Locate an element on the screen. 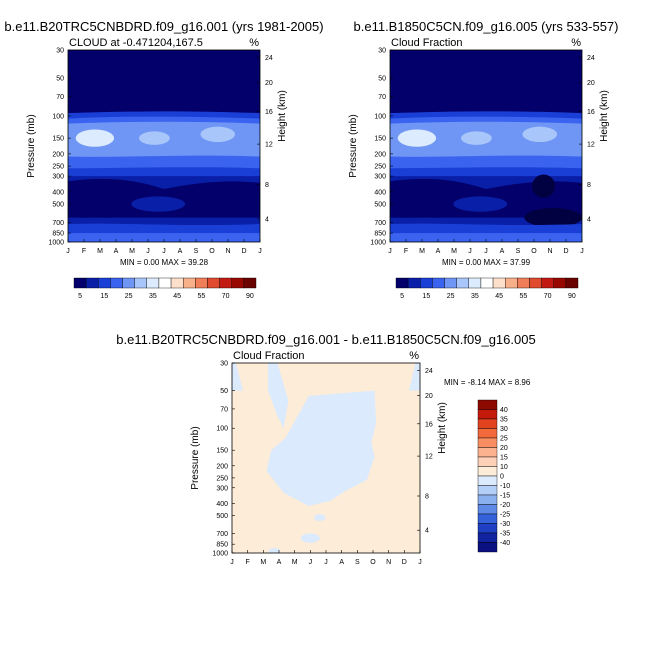  panel2-ytick-right-label: 4 is located at coordinates (589, 219).